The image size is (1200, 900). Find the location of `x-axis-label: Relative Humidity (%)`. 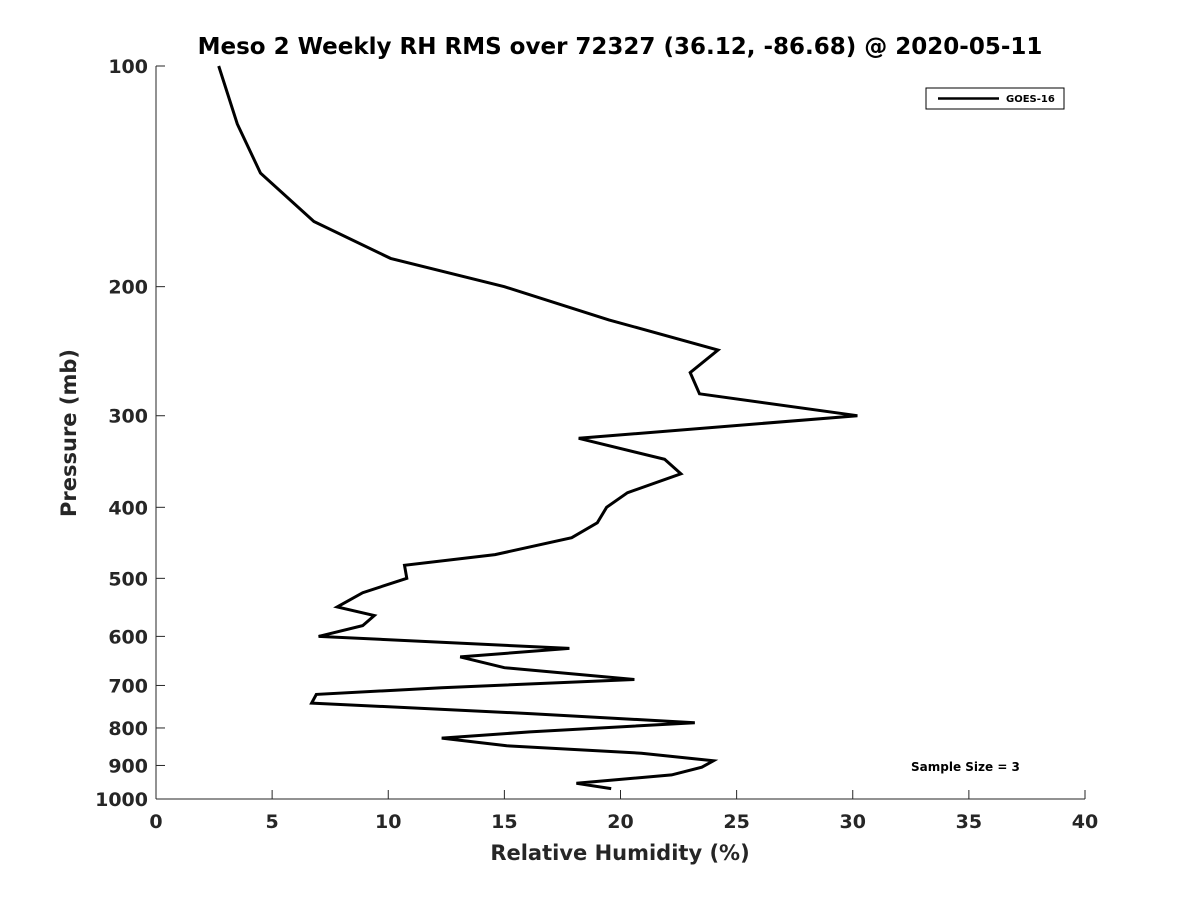

x-axis-label: Relative Humidity (%) is located at coordinates (619, 853).